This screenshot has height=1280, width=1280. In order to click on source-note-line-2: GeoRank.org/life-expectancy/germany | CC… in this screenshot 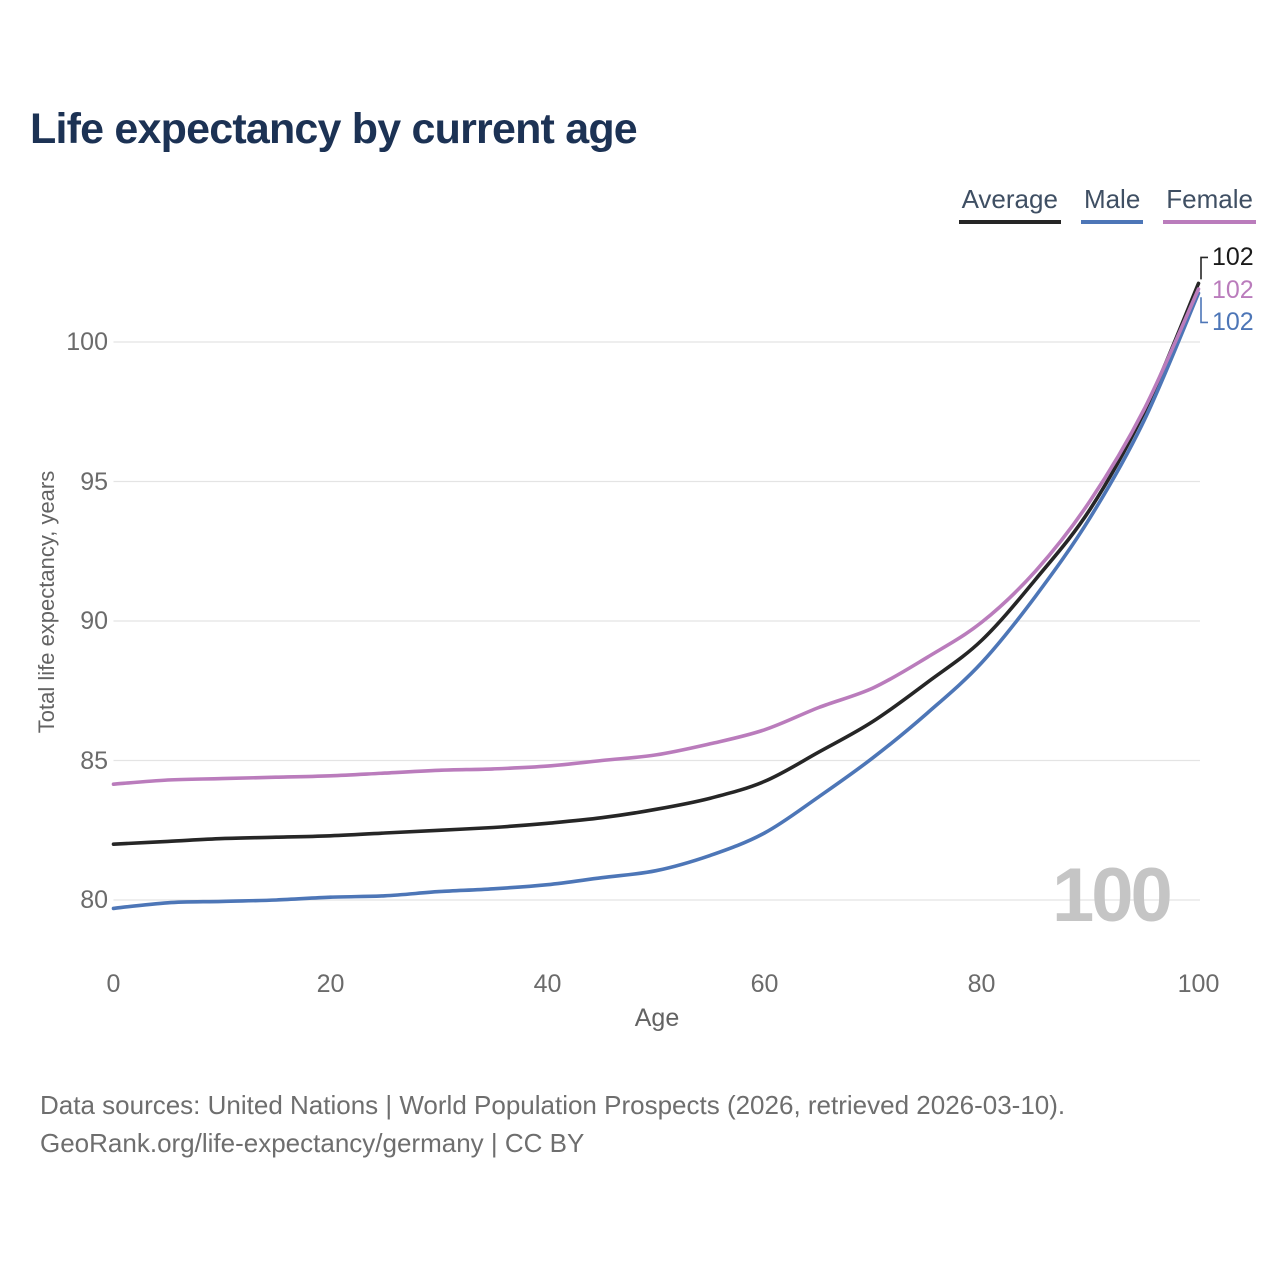, I will do `click(312, 1143)`.